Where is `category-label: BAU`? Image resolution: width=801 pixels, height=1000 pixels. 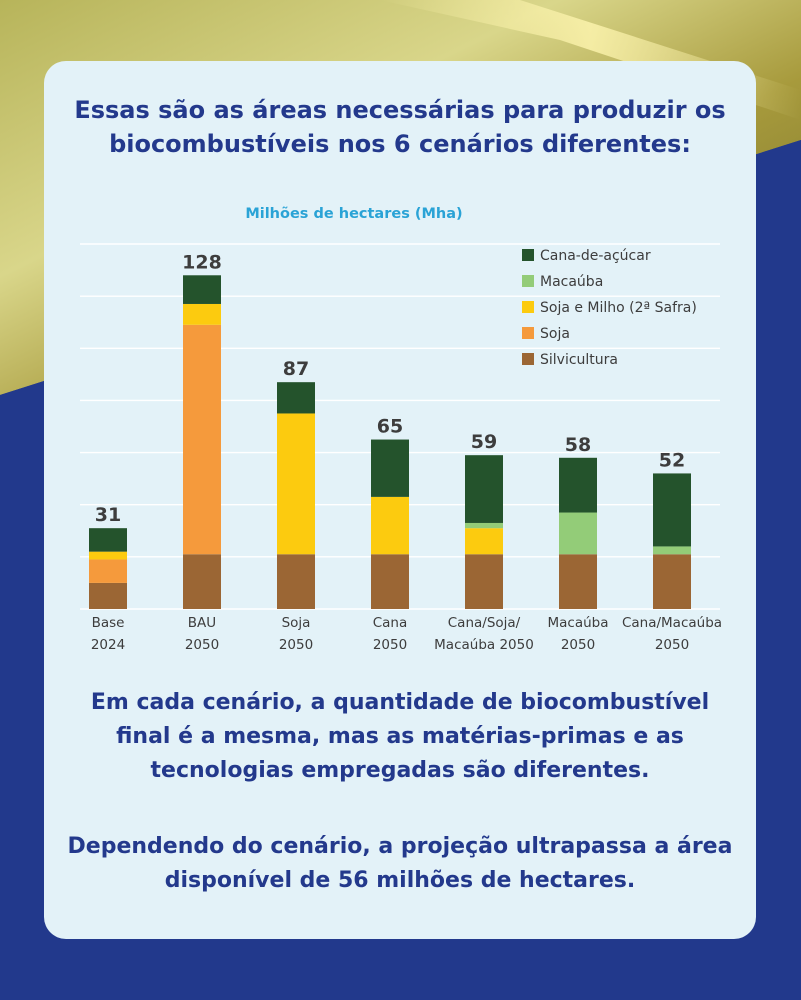
category-label: BAU is located at coordinates (202, 623).